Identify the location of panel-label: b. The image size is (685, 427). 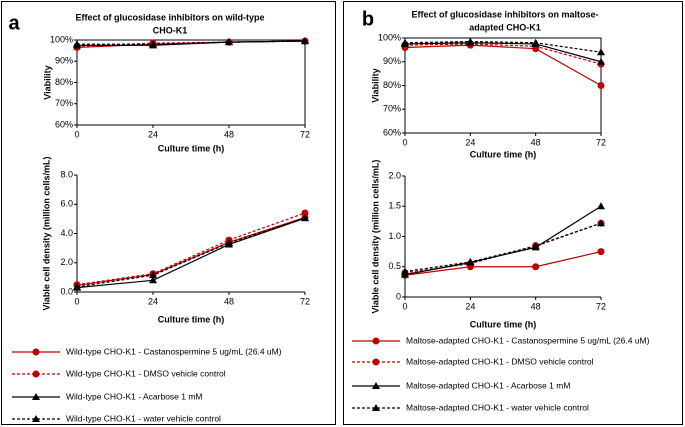
(368, 19).